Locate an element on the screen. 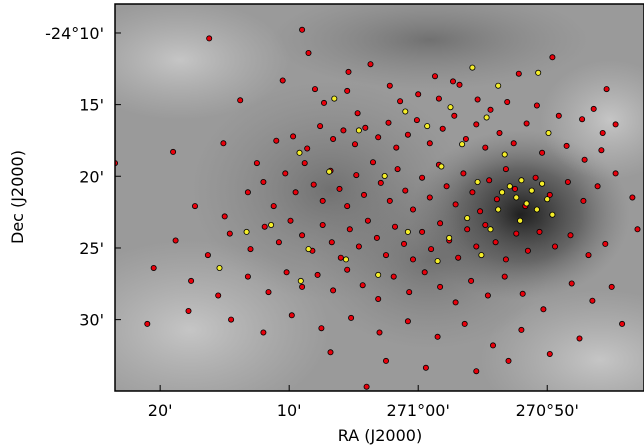 The height and width of the screenshot is (447, 644). y-axis: -24°10' 15' 20' 25' 30' is located at coordinates (83, 177).